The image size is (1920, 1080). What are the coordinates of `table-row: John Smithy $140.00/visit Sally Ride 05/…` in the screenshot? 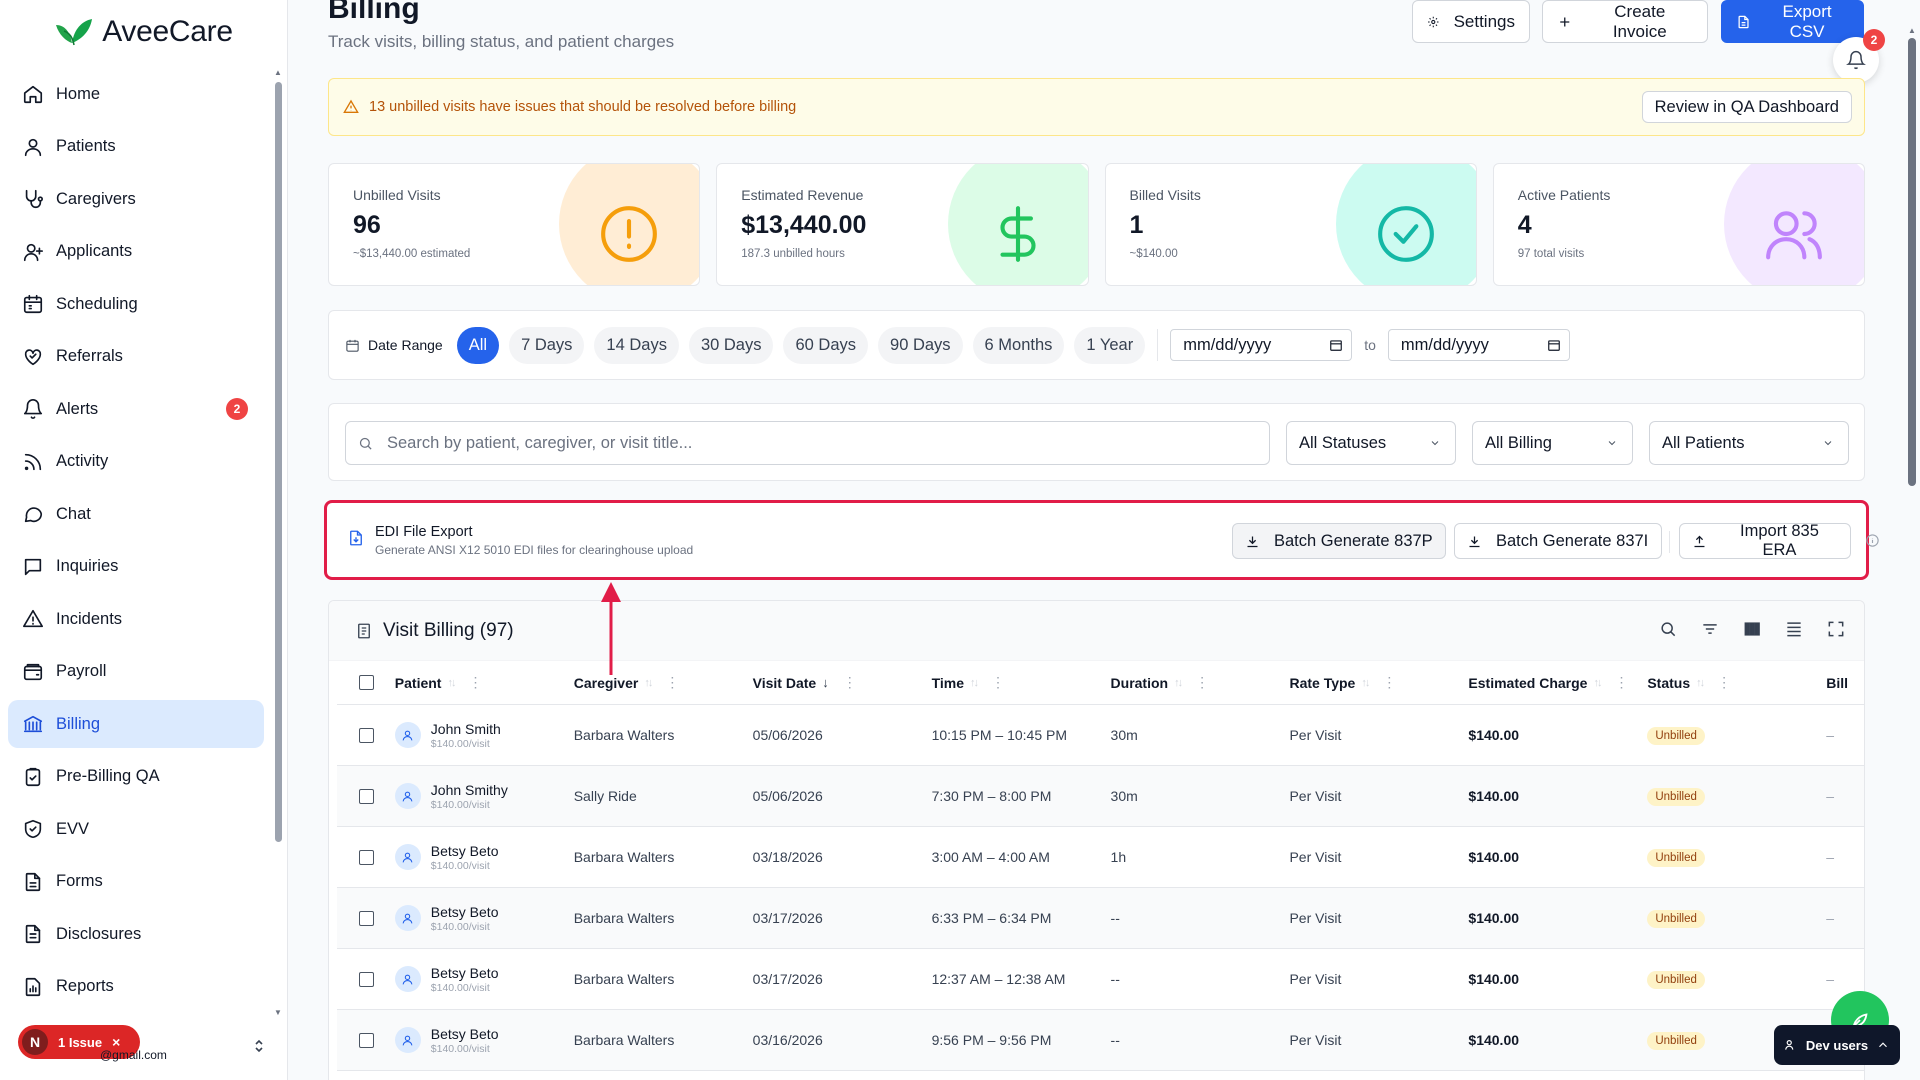 It's located at (1100, 796).